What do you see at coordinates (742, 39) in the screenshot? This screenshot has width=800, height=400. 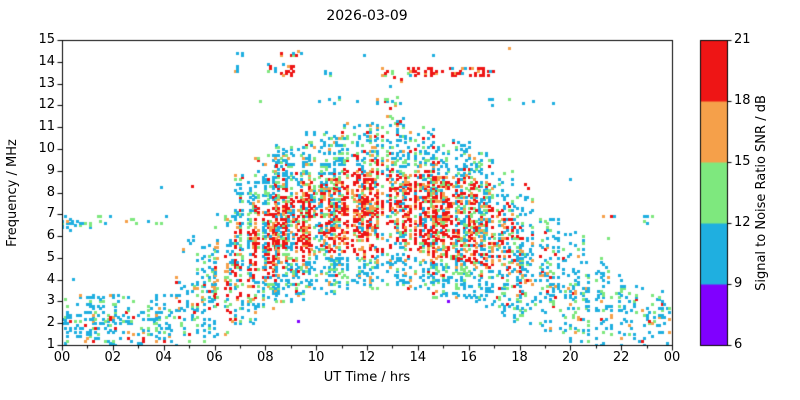 I see `colorbar-tick-label: 21` at bounding box center [742, 39].